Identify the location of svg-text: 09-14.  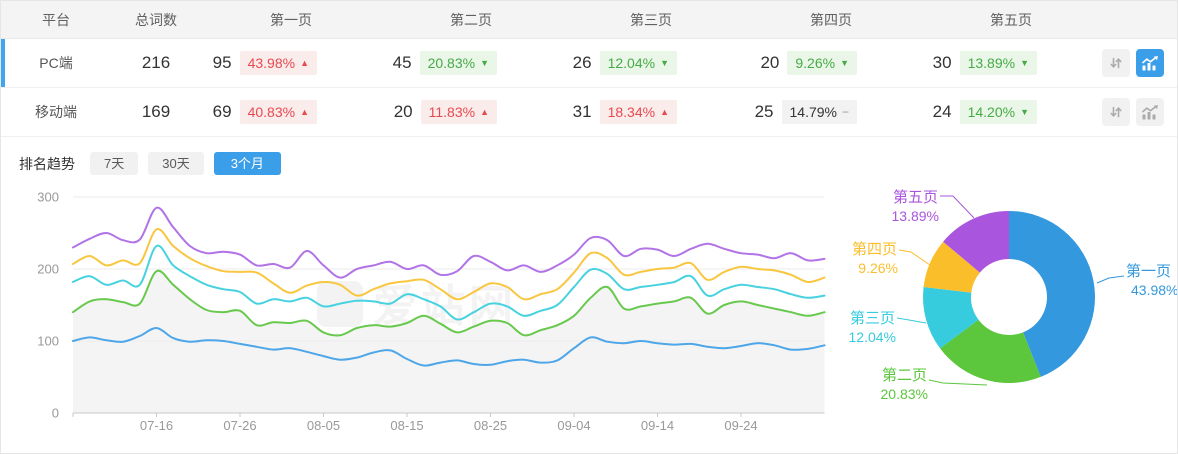
(657, 425).